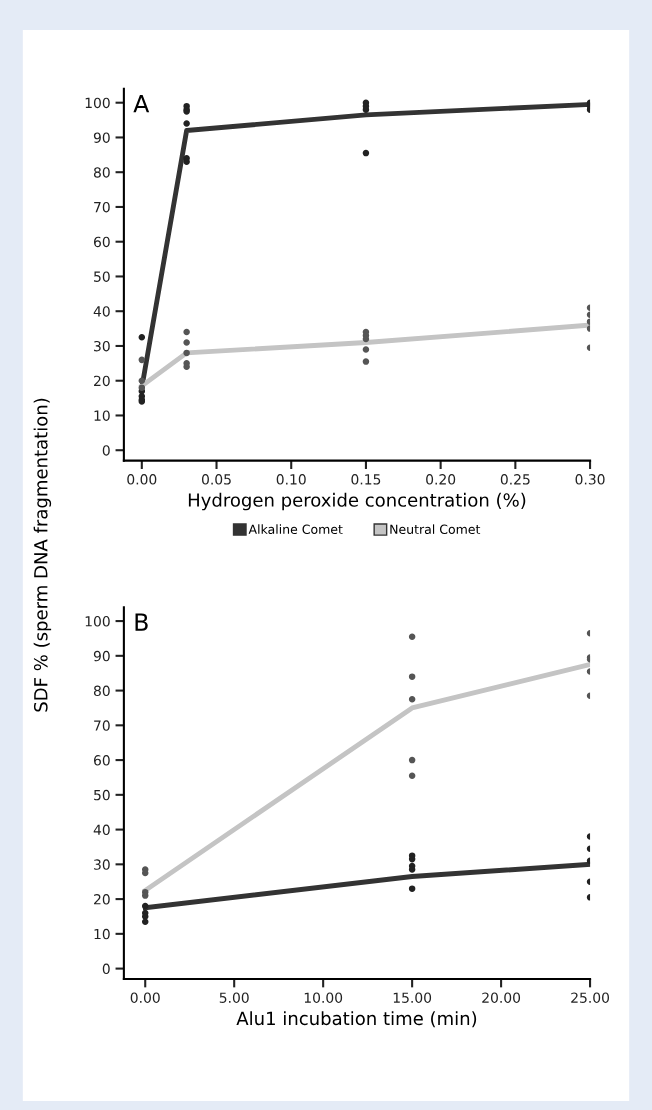 This screenshot has height=1110, width=652. I want to click on x-tick-label: 0.15, so click(366, 479).